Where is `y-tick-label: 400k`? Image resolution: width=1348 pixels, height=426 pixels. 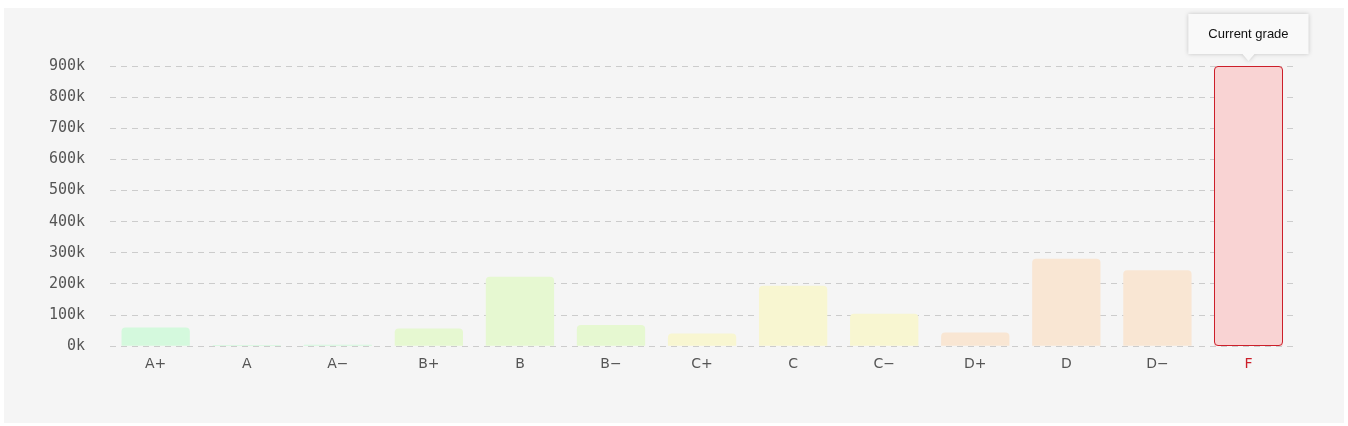
y-tick-label: 400k is located at coordinates (67, 220).